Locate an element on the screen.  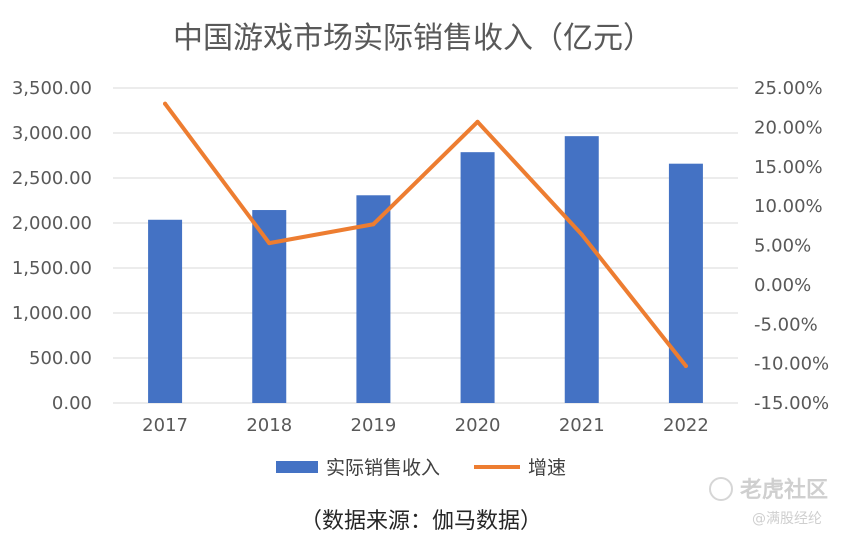
x-tick-label: 2019 is located at coordinates (374, 425).